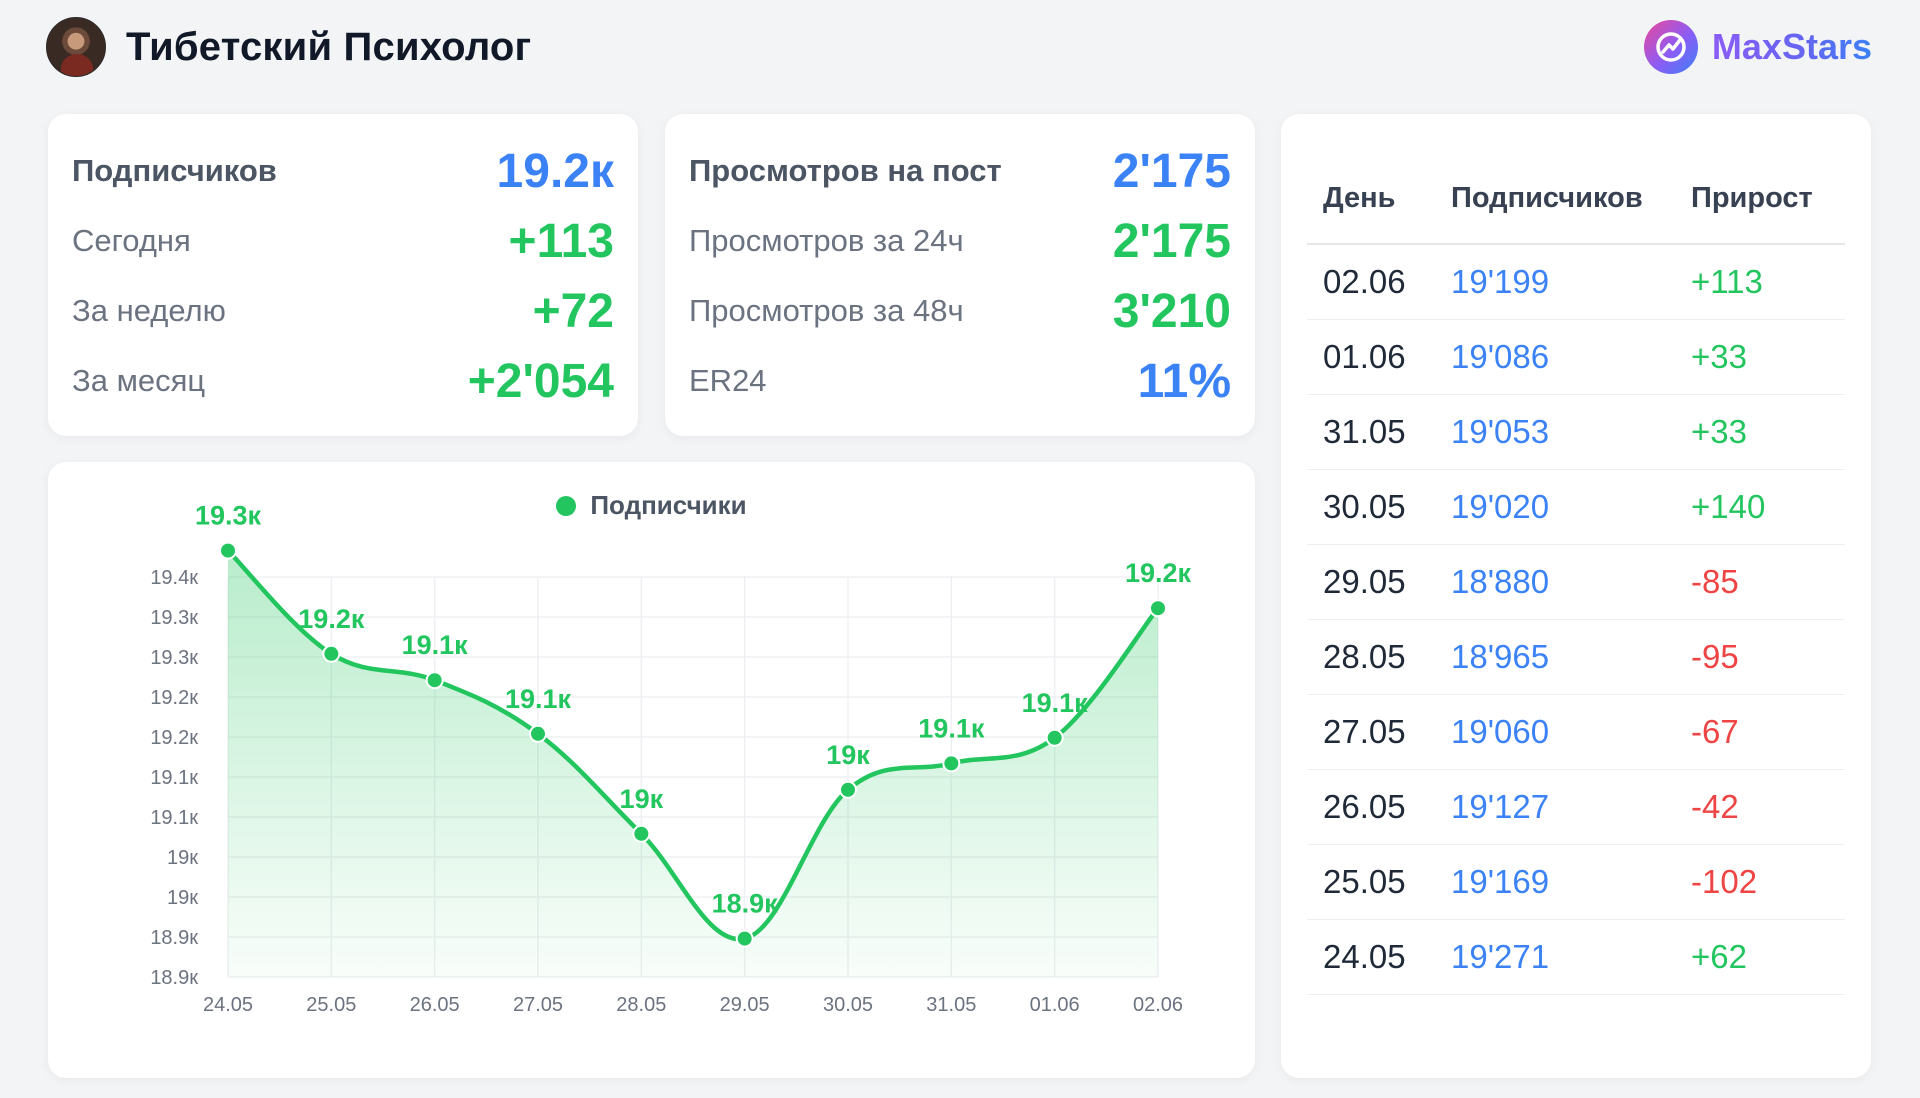  What do you see at coordinates (131, 240) in the screenshot?
I see `stat-label: Сегодня` at bounding box center [131, 240].